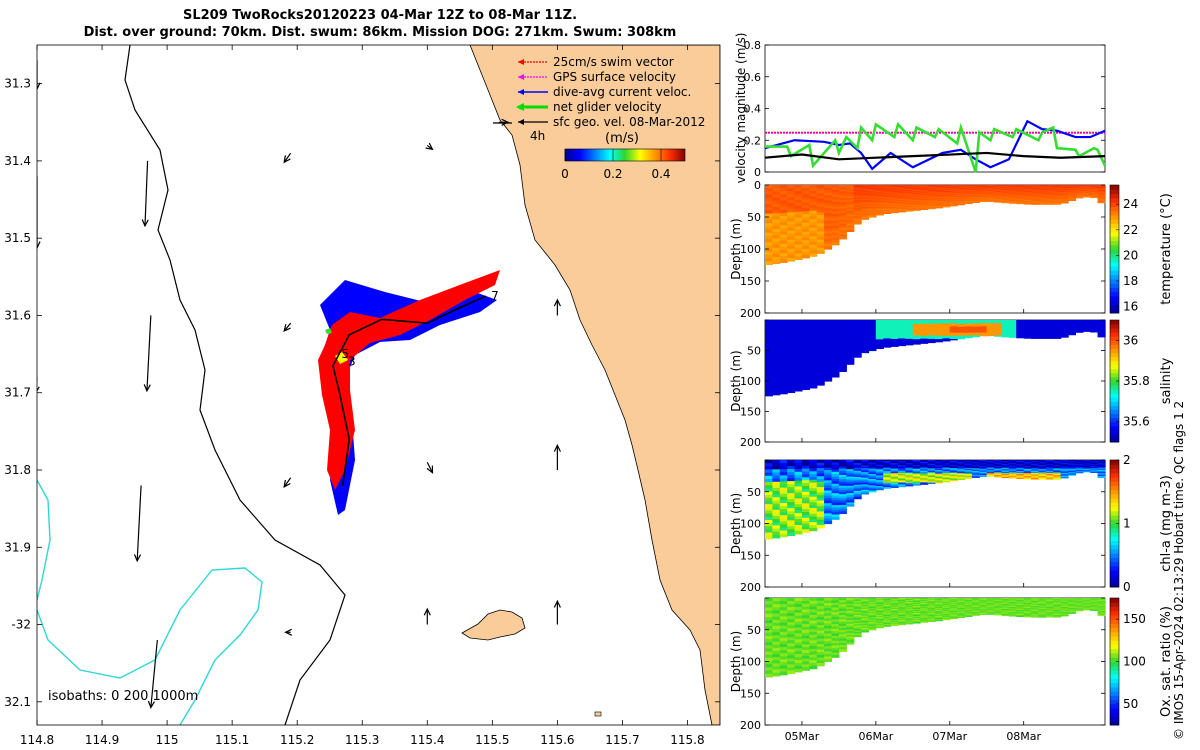  What do you see at coordinates (741, 108) in the screenshot?
I see `velocity-ylabel: velocity magnitude (m/s)` at bounding box center [741, 108].